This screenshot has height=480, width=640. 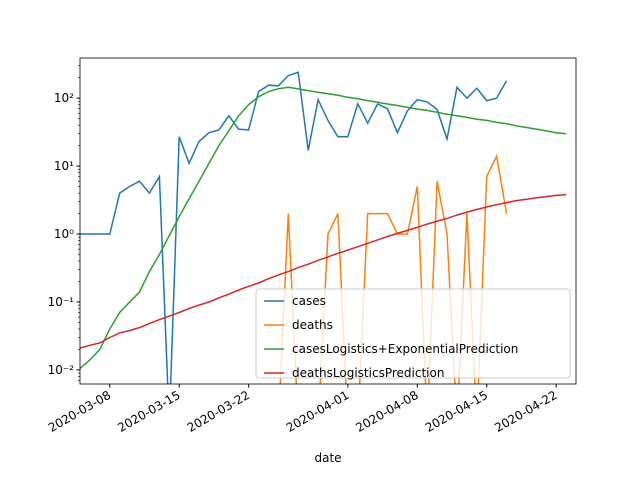 I want to click on x-tick-label: 2020-04-01, so click(x=317, y=411).